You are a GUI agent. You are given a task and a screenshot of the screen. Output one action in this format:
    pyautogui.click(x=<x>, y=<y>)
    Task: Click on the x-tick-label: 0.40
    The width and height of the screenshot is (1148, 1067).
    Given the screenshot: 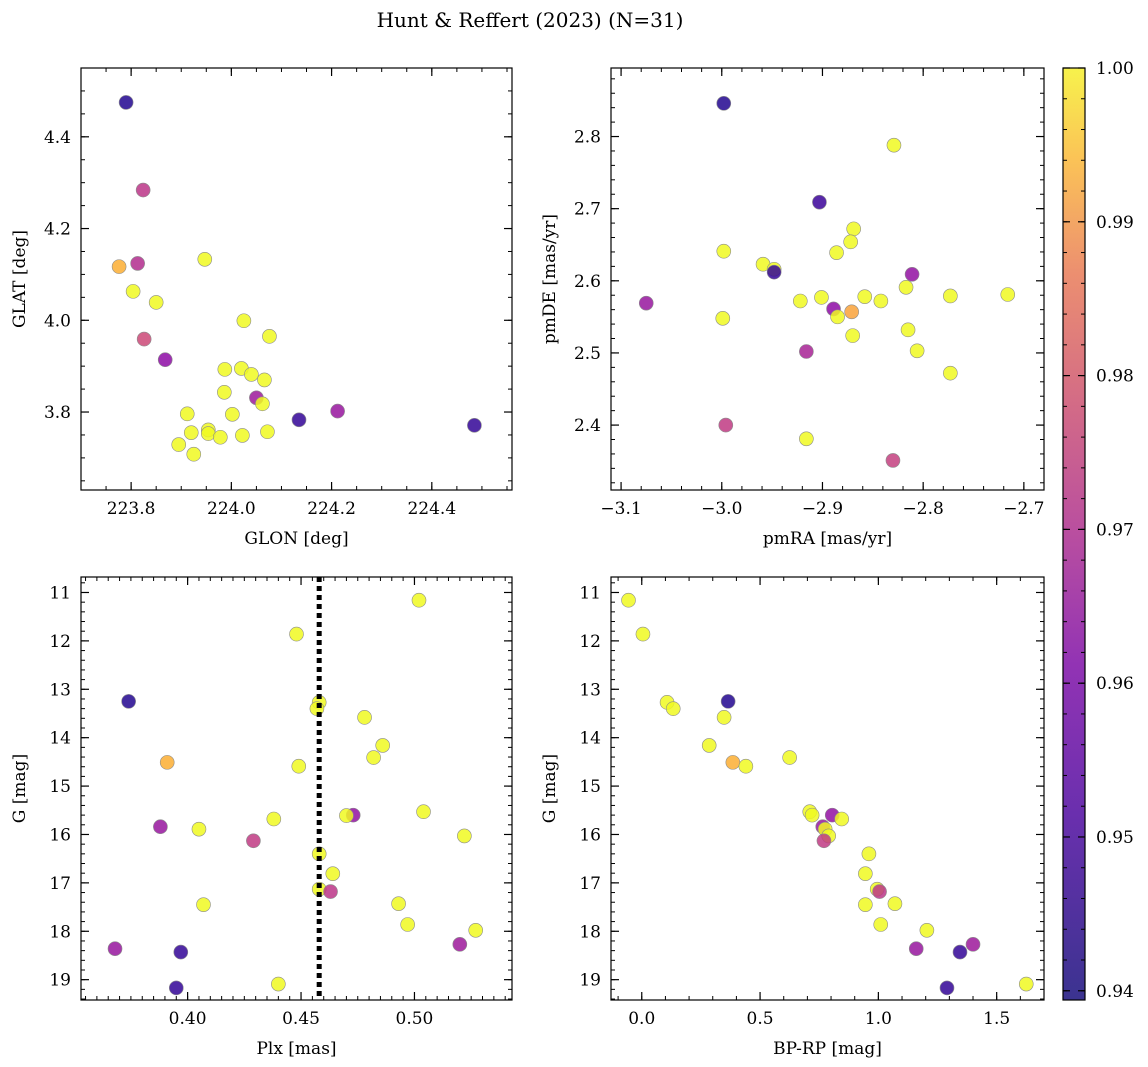 What is the action you would take?
    pyautogui.click(x=188, y=1019)
    